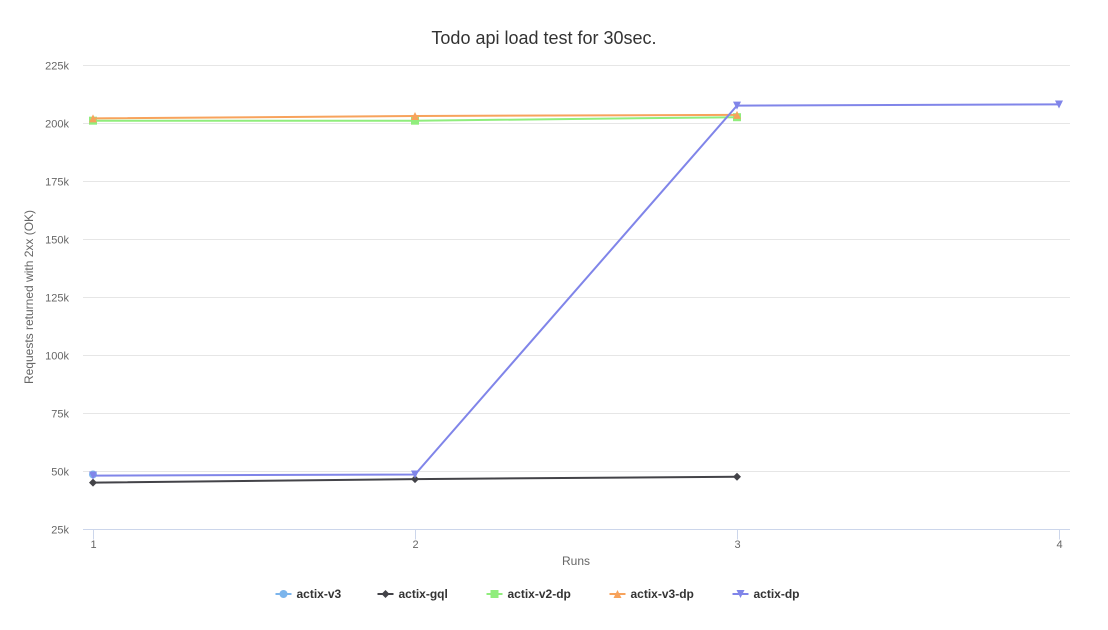 Image resolution: width=1108 pixels, height=630 pixels. I want to click on y-tick-label: 50k, so click(60, 473).